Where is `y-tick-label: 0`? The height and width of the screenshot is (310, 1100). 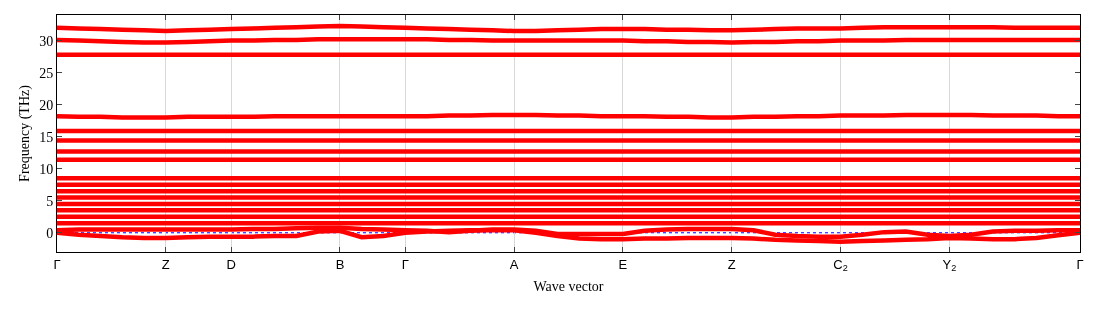 y-tick-label: 0 is located at coordinates (50, 233).